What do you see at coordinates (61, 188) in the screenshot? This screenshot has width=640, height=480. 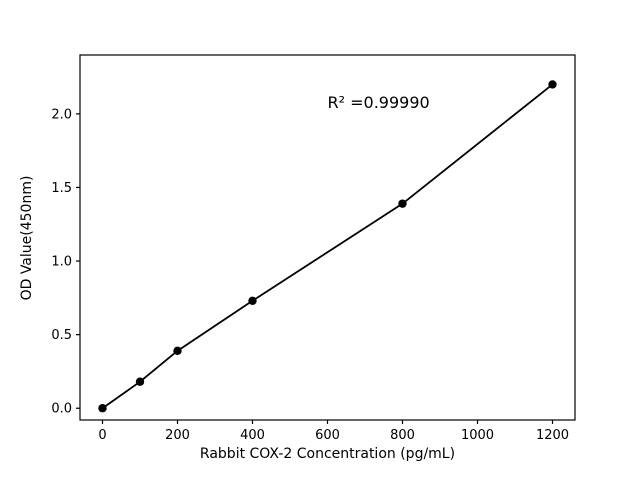 I see `y-tick-label: 1.5` at bounding box center [61, 188].